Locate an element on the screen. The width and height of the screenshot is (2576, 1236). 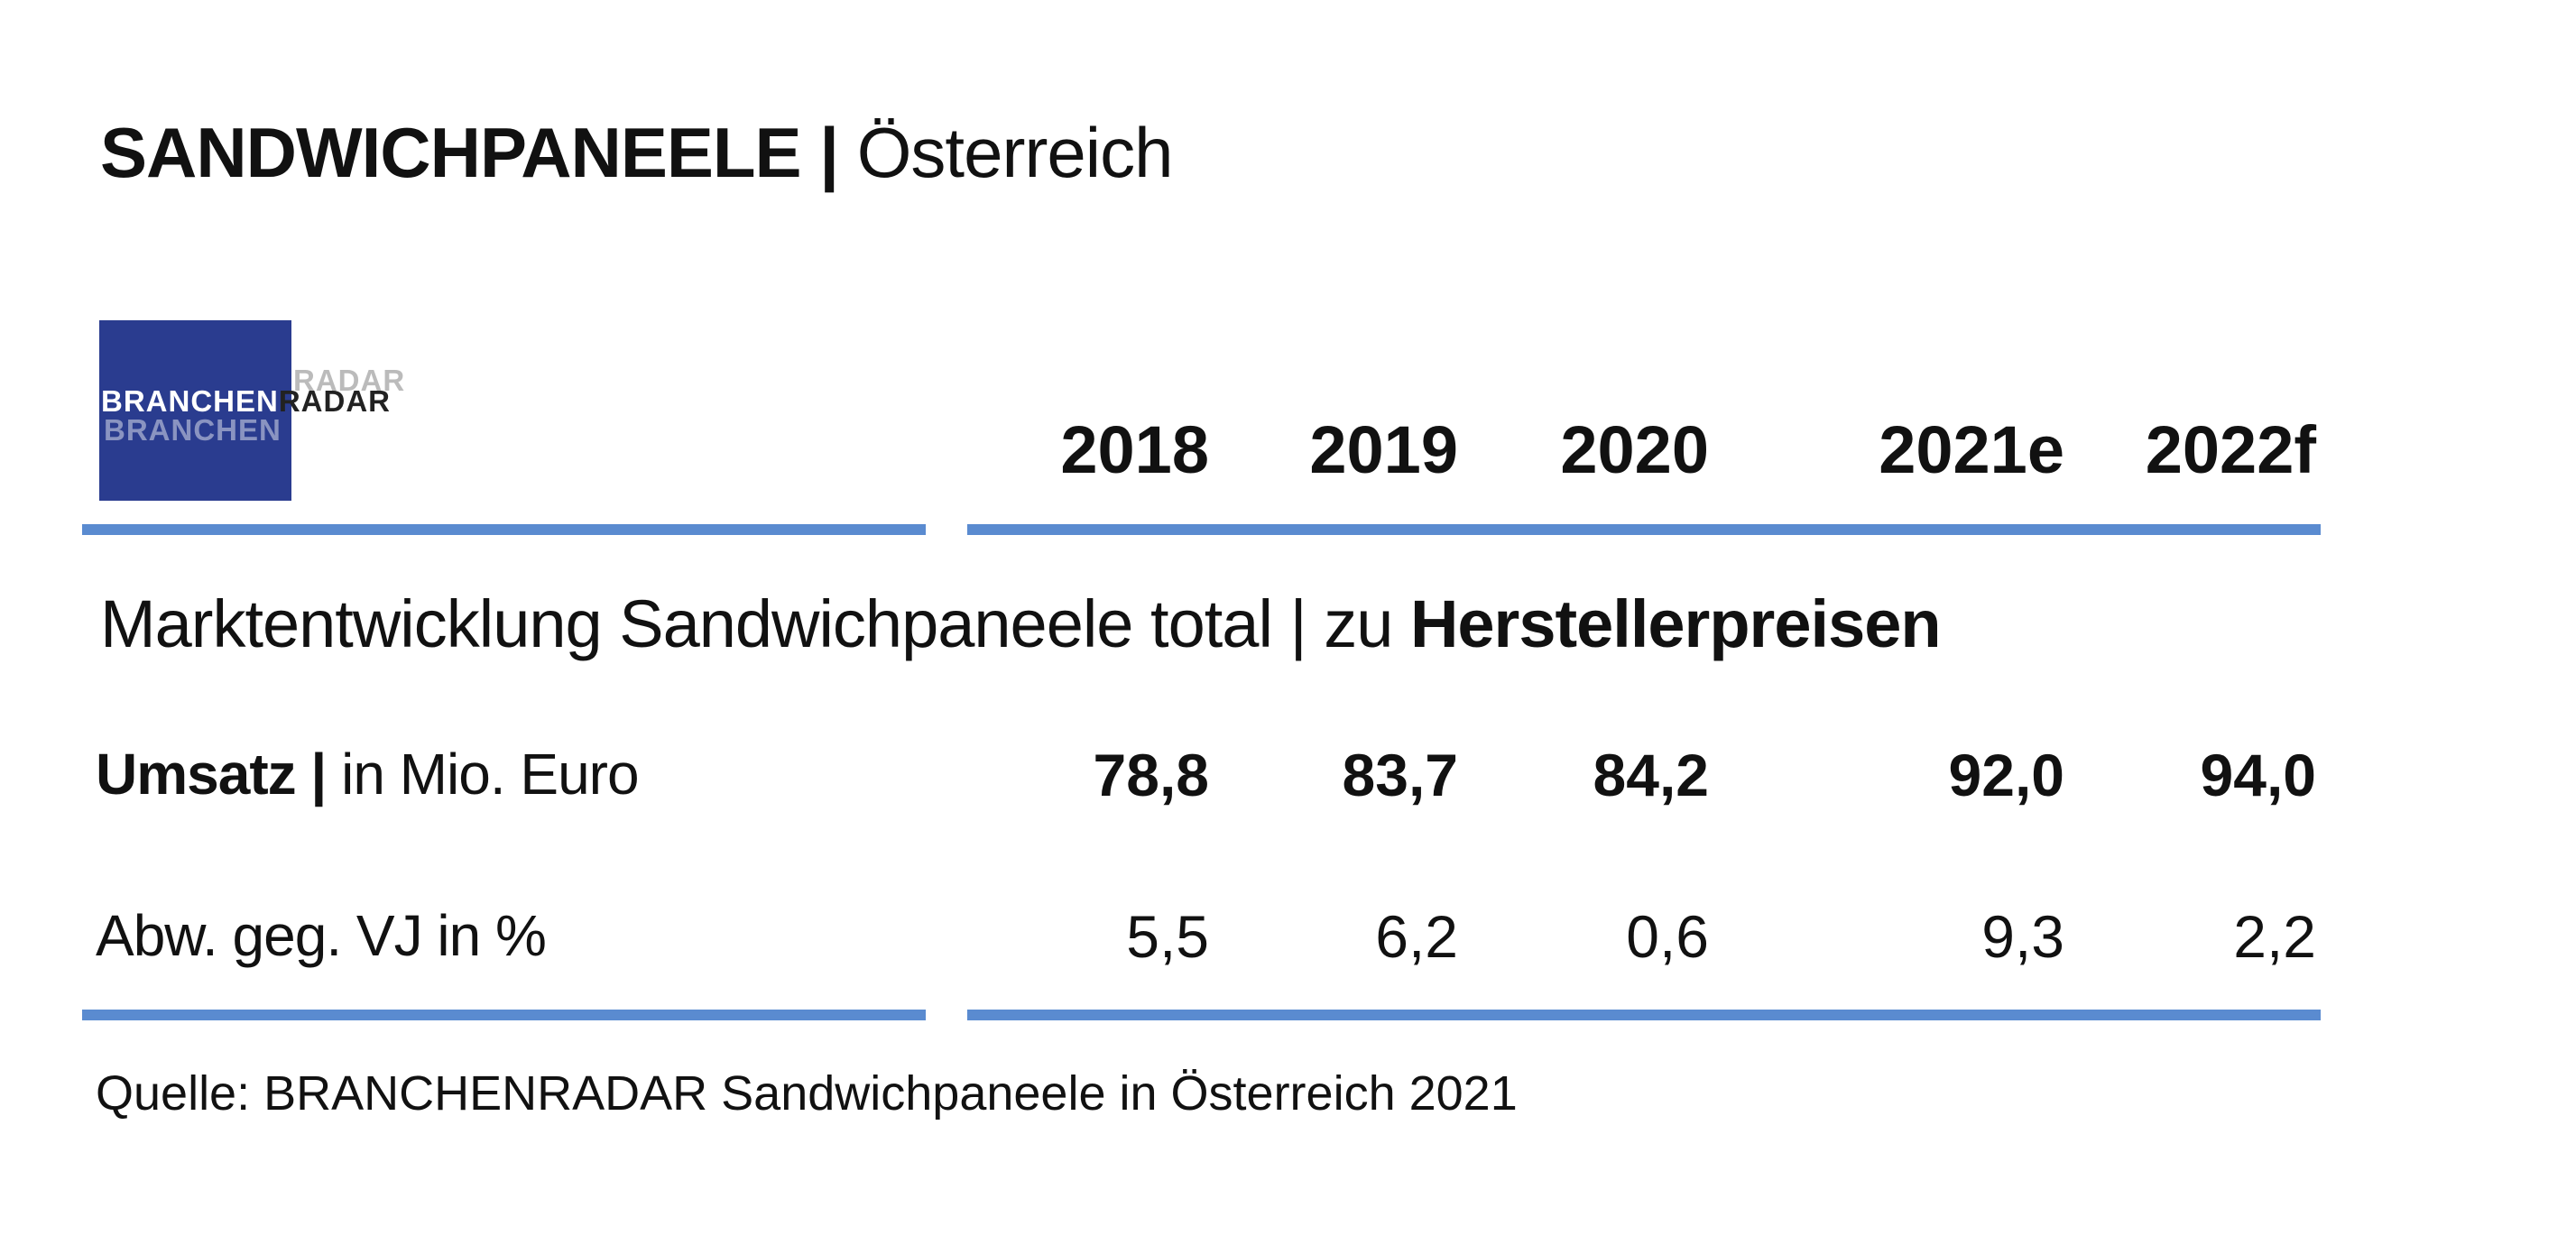
table-cell: 6,2 is located at coordinates (1416, 937).